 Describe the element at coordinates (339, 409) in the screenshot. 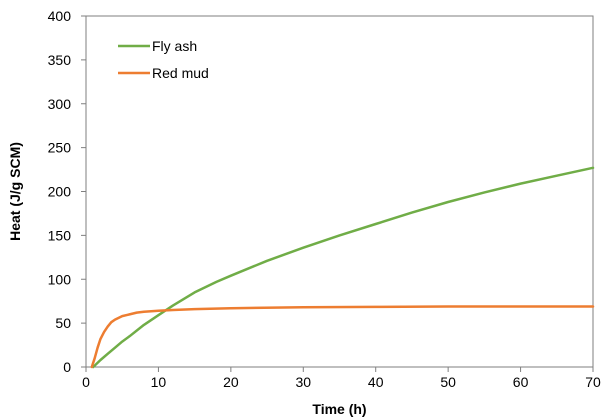

I see `x-axis-title: Time (h)` at that location.